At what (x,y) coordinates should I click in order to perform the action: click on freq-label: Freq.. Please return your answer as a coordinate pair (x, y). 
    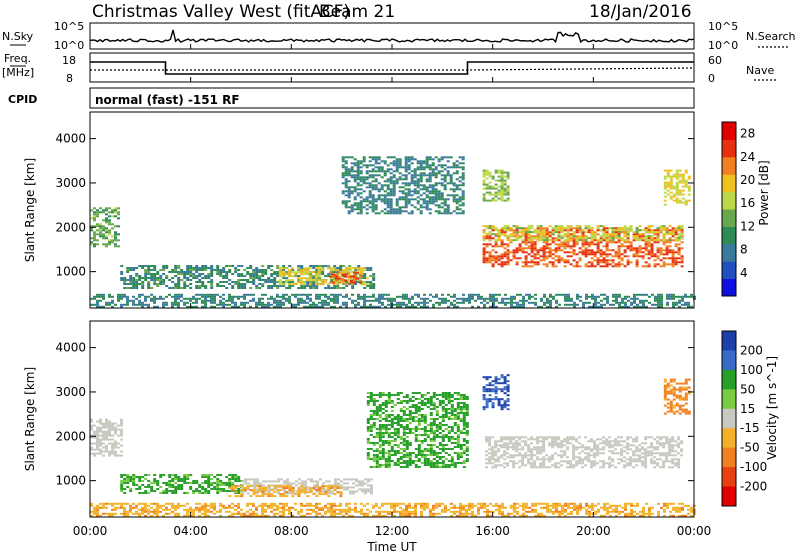
    Looking at the image, I should click on (17, 58).